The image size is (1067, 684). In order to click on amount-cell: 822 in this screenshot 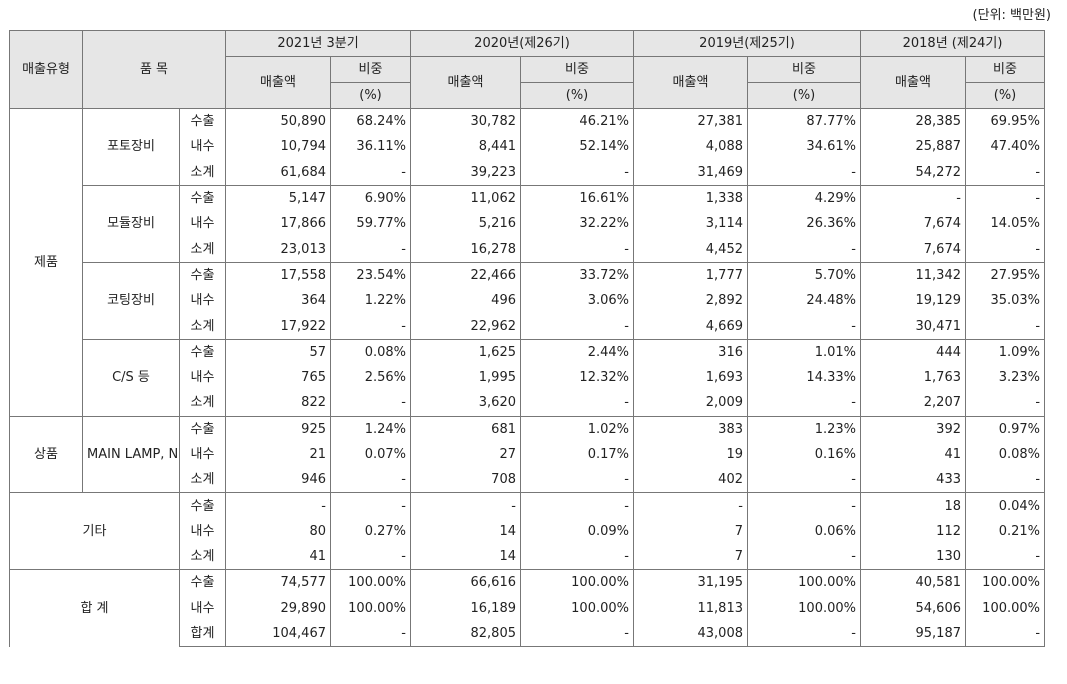, I will do `click(278, 403)`.